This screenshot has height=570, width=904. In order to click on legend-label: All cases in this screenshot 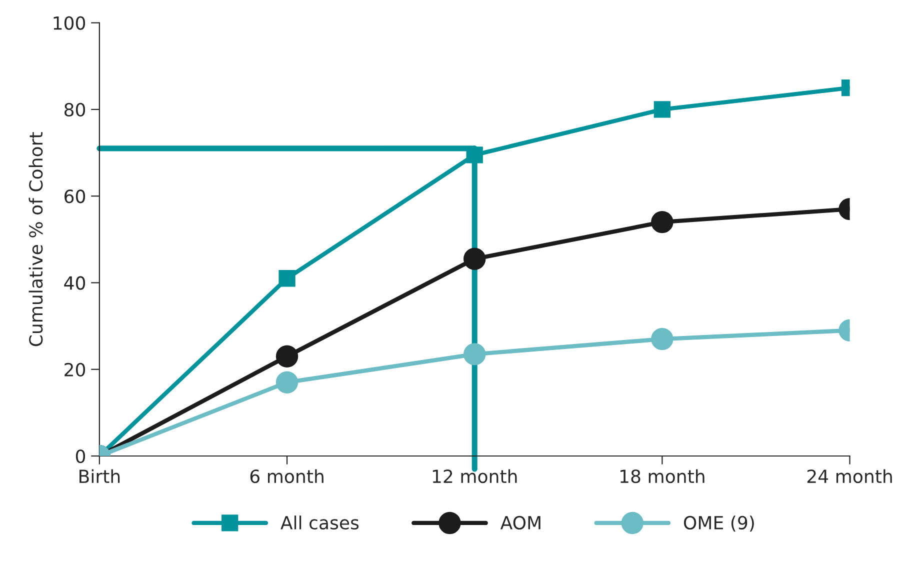, I will do `click(319, 523)`.